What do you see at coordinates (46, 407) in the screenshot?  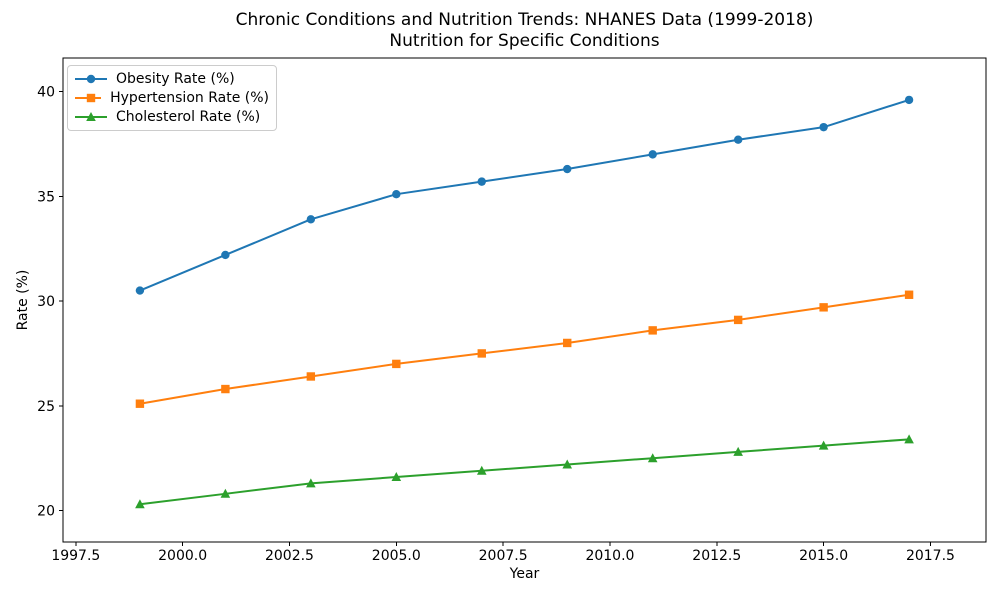 I see `y-tick-label: 25` at bounding box center [46, 407].